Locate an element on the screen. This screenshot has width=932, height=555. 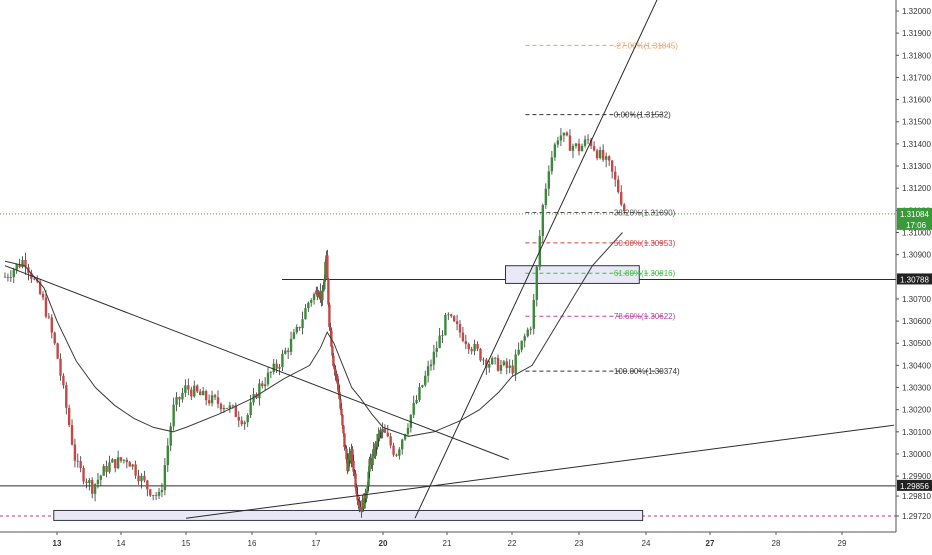
price-label-time: 17:06 is located at coordinates (916, 225).